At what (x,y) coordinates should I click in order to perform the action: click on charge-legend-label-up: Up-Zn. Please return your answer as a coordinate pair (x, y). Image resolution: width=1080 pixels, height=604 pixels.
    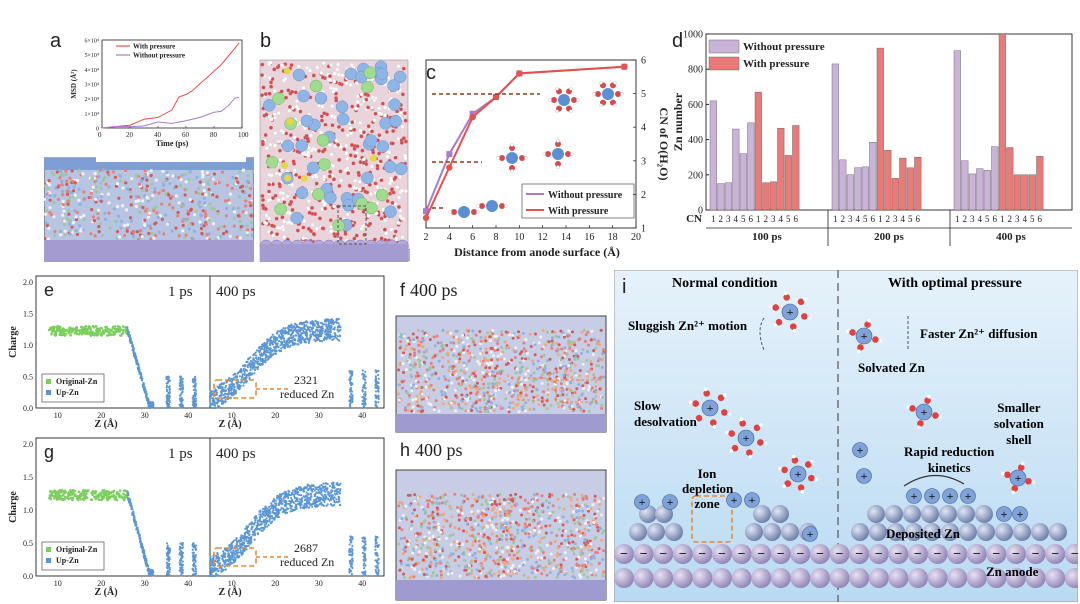
    Looking at the image, I should click on (67, 560).